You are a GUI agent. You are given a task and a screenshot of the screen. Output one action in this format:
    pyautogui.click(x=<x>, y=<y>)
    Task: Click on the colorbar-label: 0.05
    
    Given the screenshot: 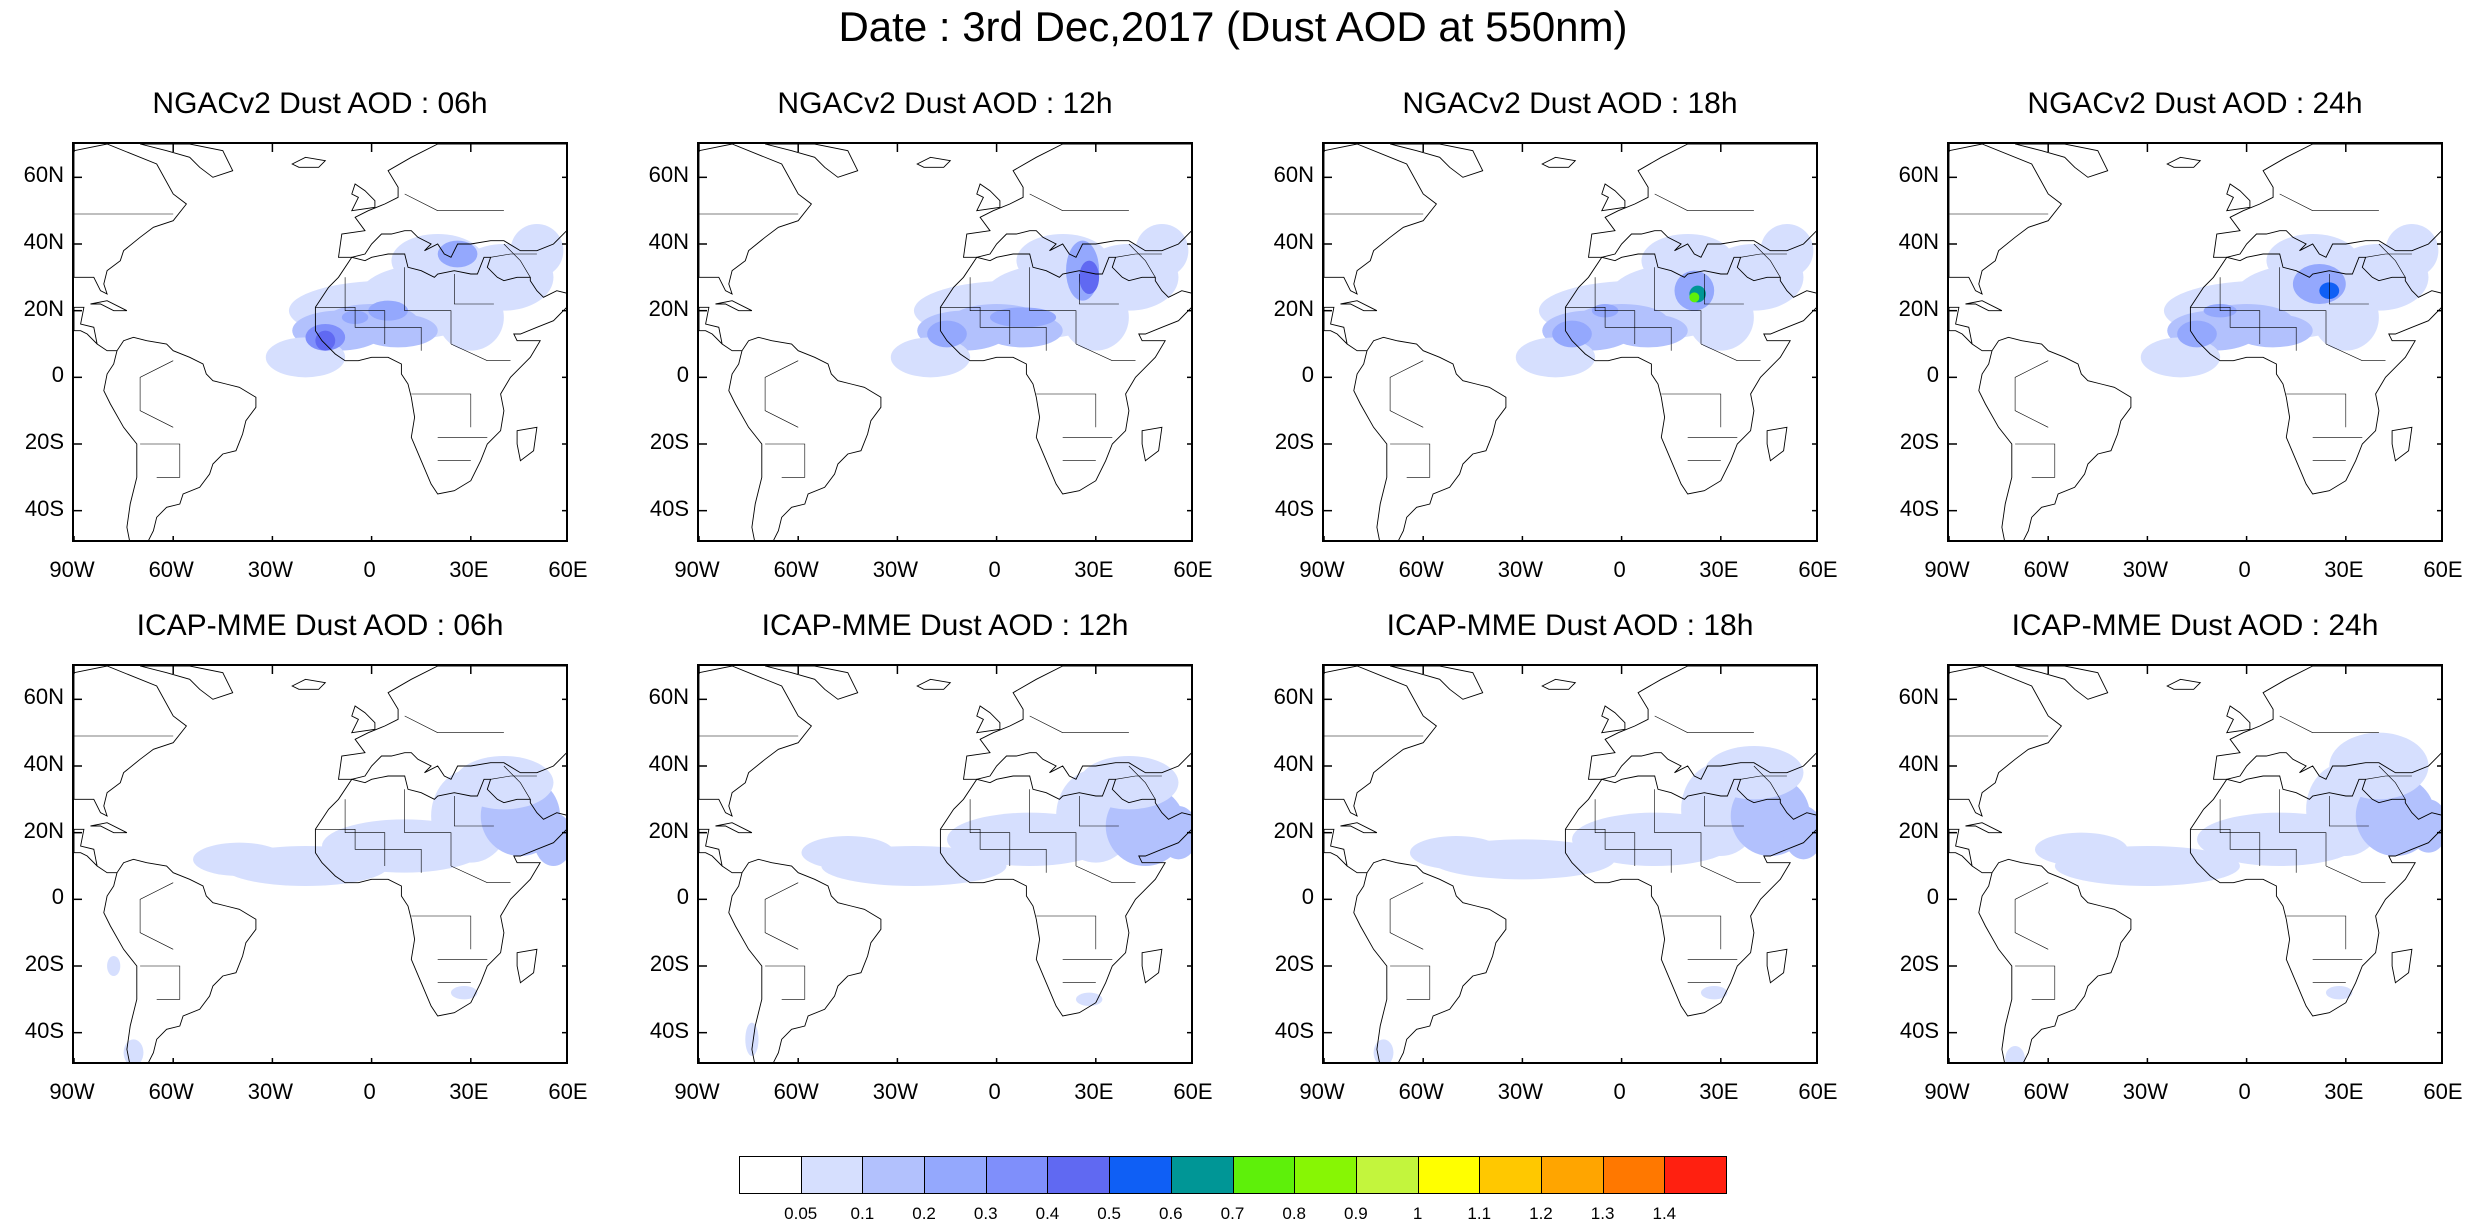 What is the action you would take?
    pyautogui.click(x=801, y=1213)
    